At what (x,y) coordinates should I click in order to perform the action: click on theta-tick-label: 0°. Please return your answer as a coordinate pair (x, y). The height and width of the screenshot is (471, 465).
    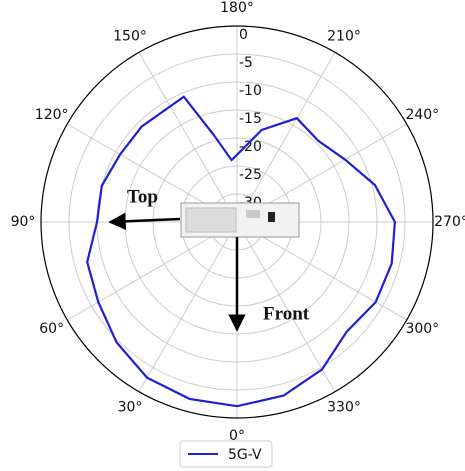
    Looking at the image, I should click on (237, 436).